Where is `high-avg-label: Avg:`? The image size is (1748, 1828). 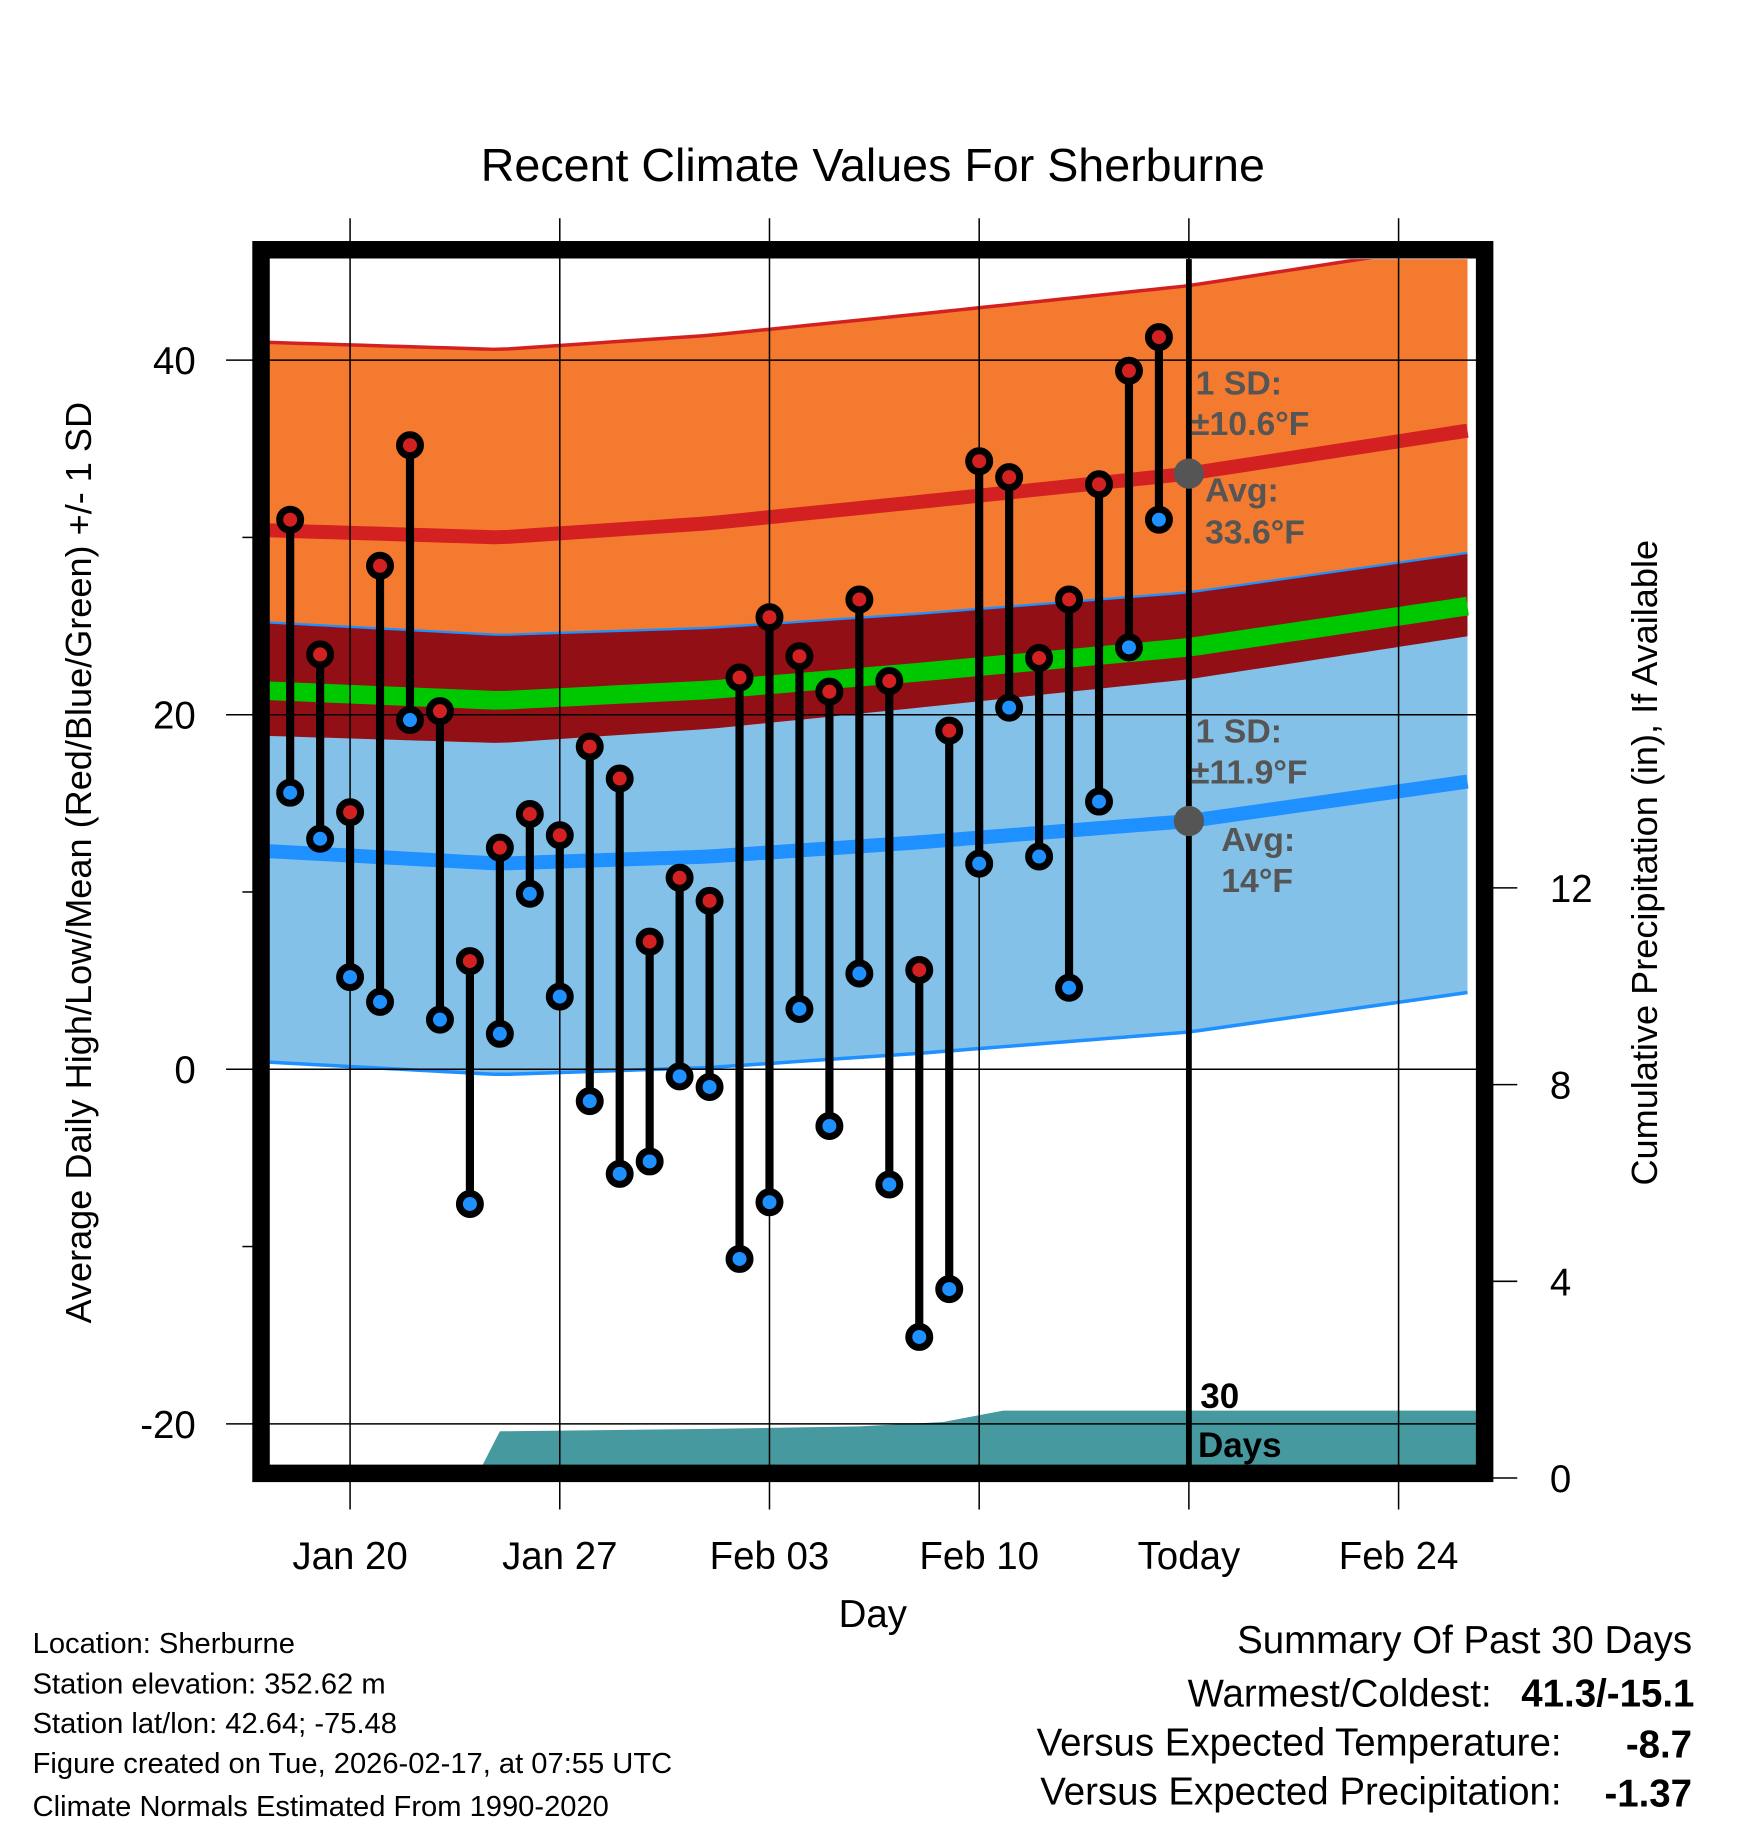 high-avg-label: Avg: is located at coordinates (1242, 490).